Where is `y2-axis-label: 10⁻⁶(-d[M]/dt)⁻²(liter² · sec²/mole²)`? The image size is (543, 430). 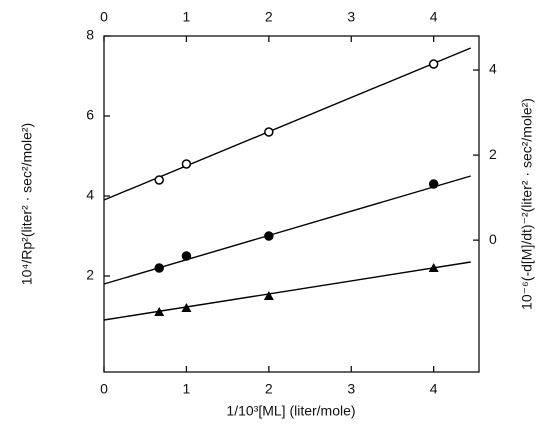 y2-axis-label: 10⁻⁶(-d[M]/dt)⁻²(liter² · sec²/mole²) is located at coordinates (527, 204).